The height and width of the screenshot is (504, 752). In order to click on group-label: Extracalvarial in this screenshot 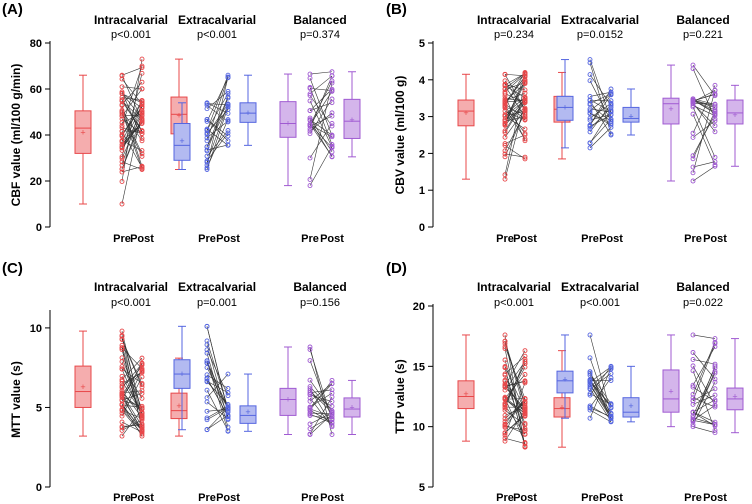, I will do `click(600, 20)`.